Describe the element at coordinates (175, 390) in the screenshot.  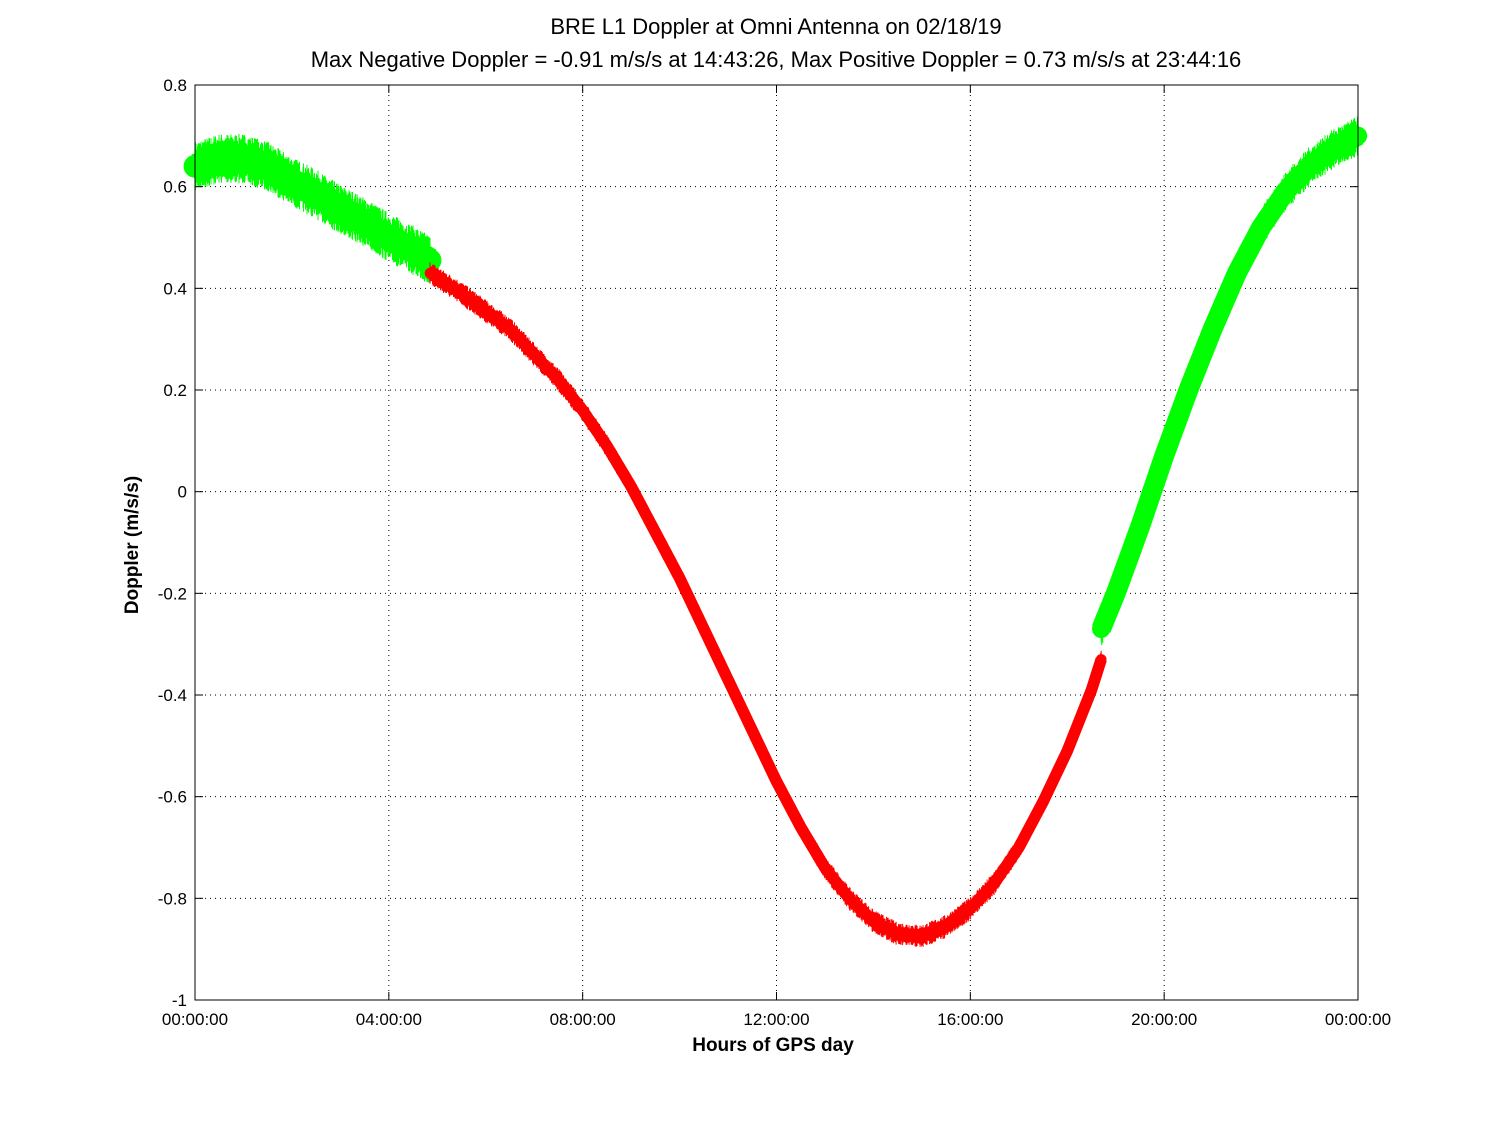
I see `y-tick-label: 0.2` at that location.